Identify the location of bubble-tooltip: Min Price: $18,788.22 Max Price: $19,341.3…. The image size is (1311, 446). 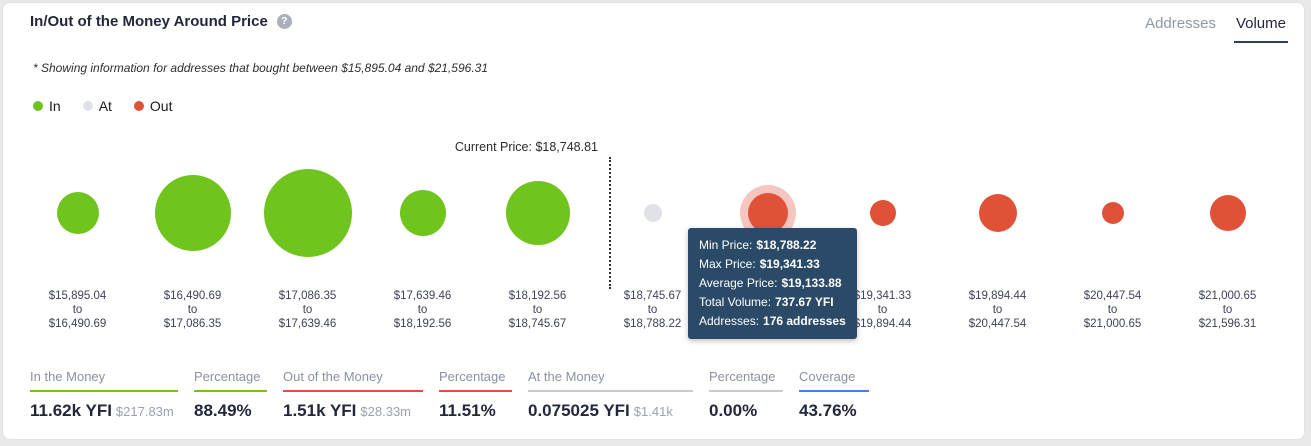
(772, 283).